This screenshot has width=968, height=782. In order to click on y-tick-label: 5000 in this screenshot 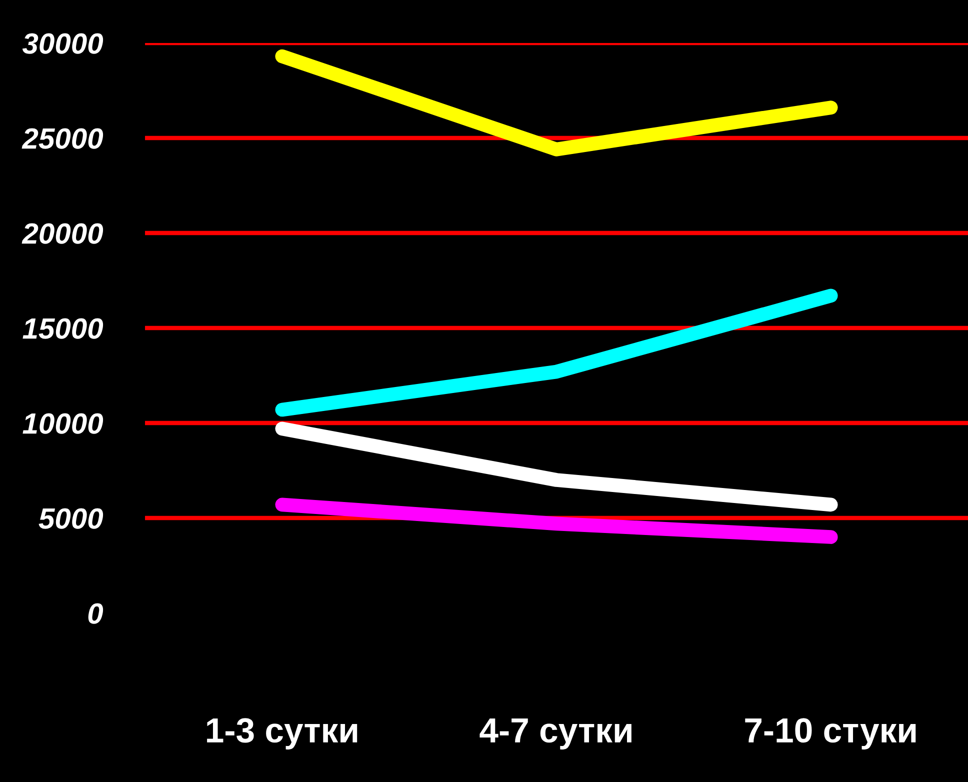, I will do `click(71, 518)`.